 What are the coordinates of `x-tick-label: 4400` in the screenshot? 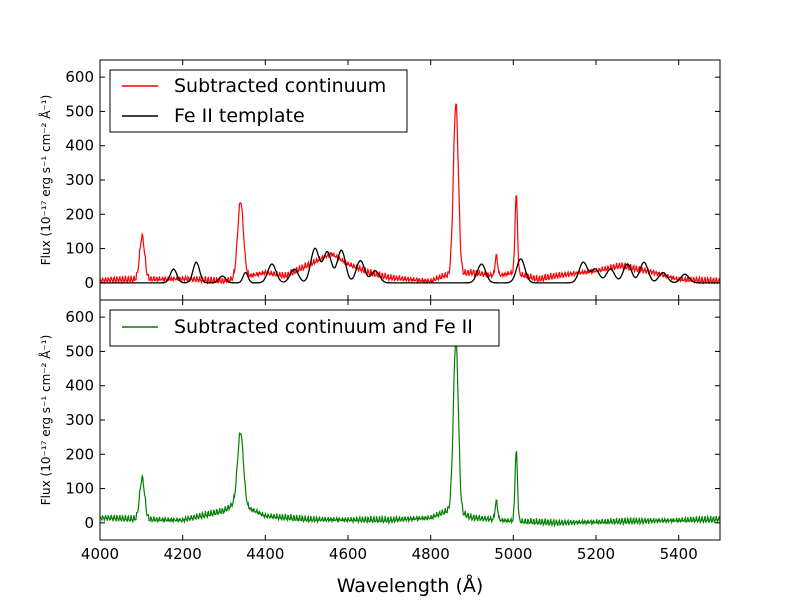 It's located at (265, 554).